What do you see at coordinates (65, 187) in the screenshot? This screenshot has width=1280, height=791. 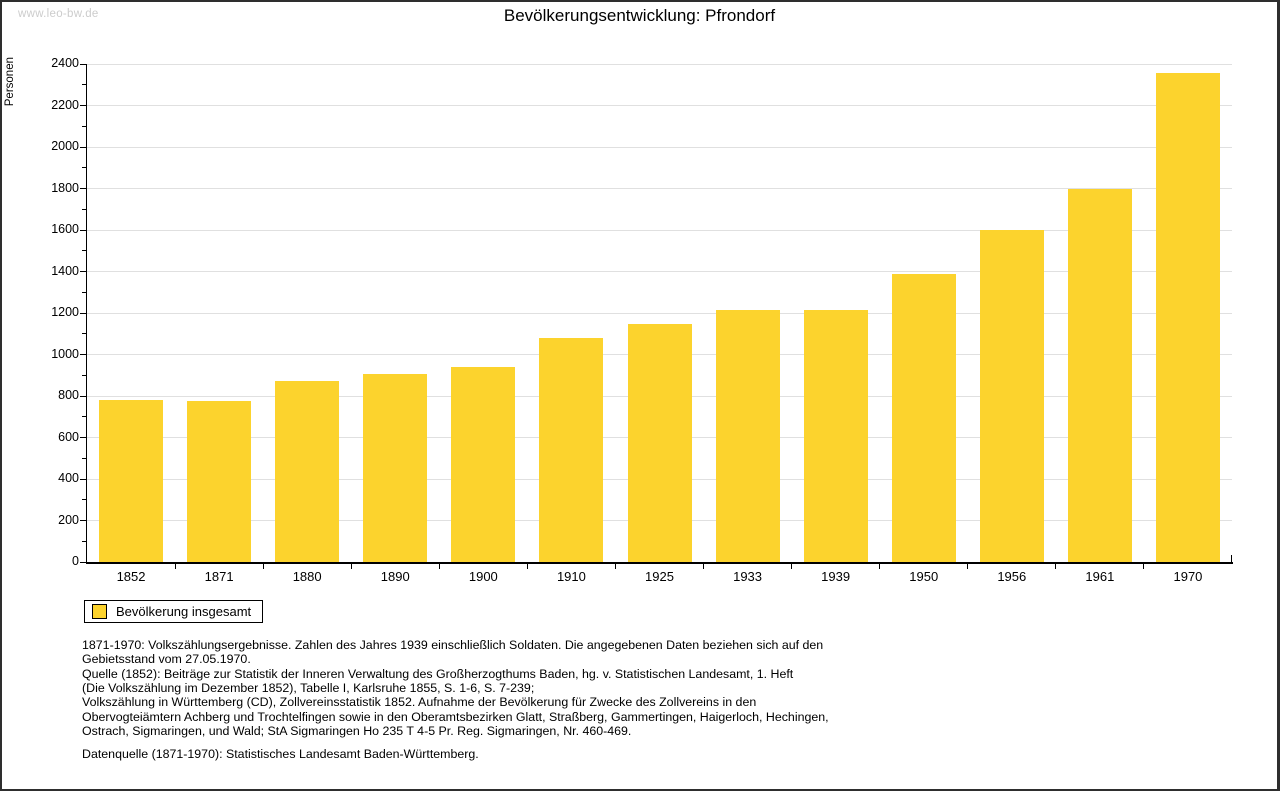 I see `y-axis-tick-label: 1800` at bounding box center [65, 187].